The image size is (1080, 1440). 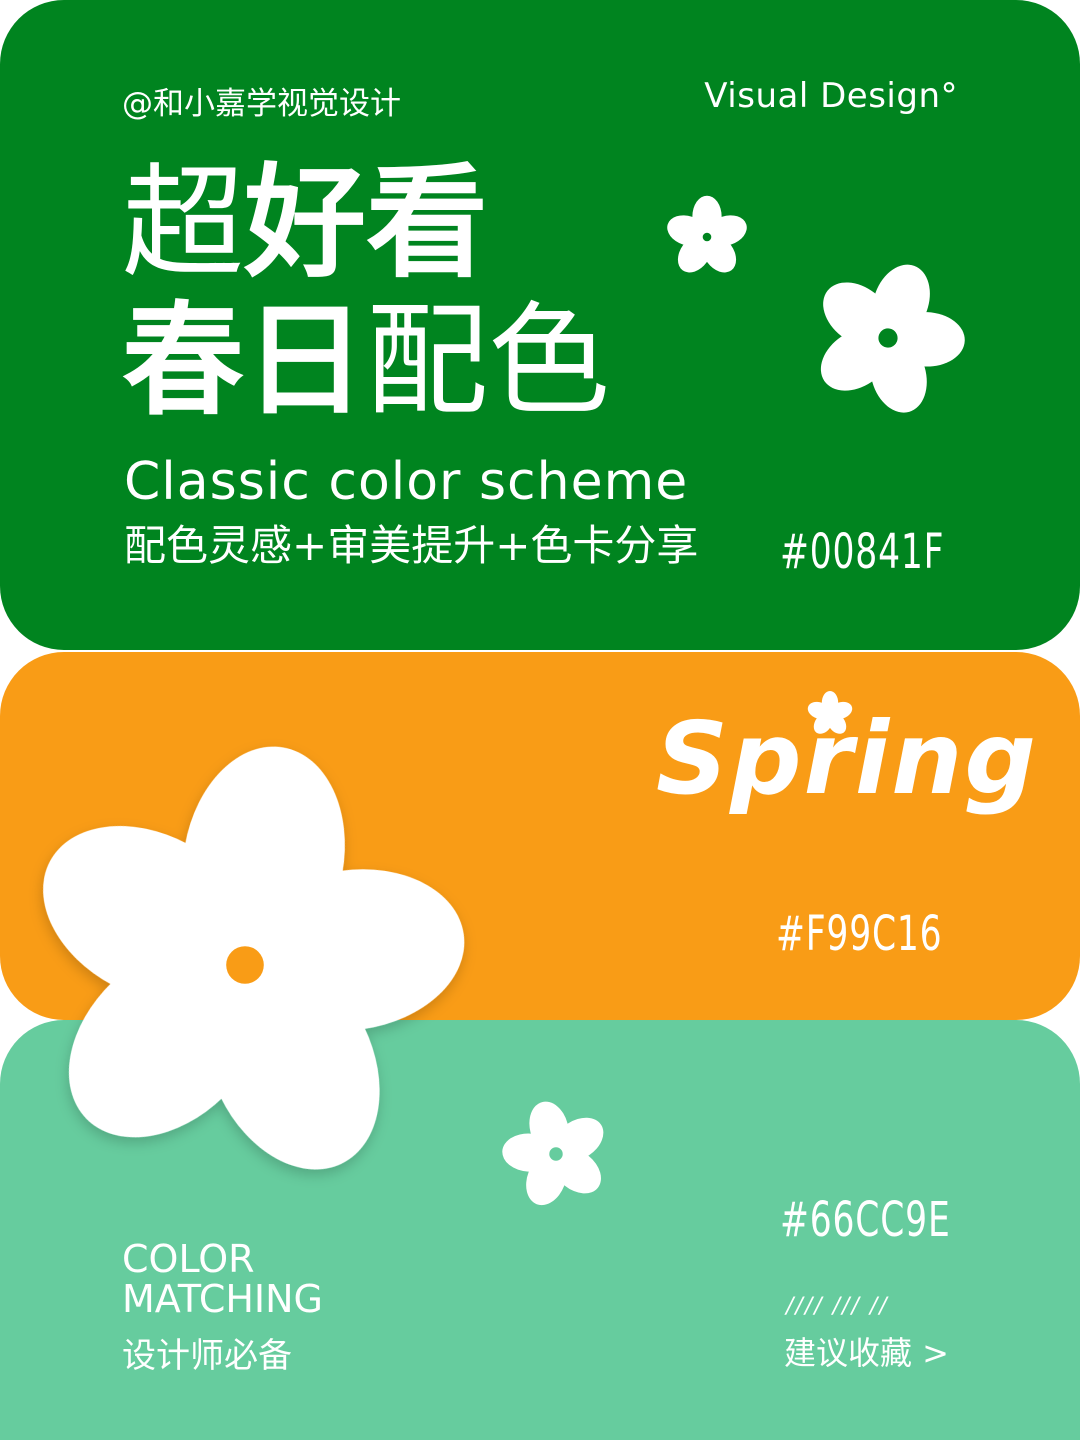 I want to click on tagline-chinese: 配色灵感+审美提升+色卡分享, so click(x=411, y=545).